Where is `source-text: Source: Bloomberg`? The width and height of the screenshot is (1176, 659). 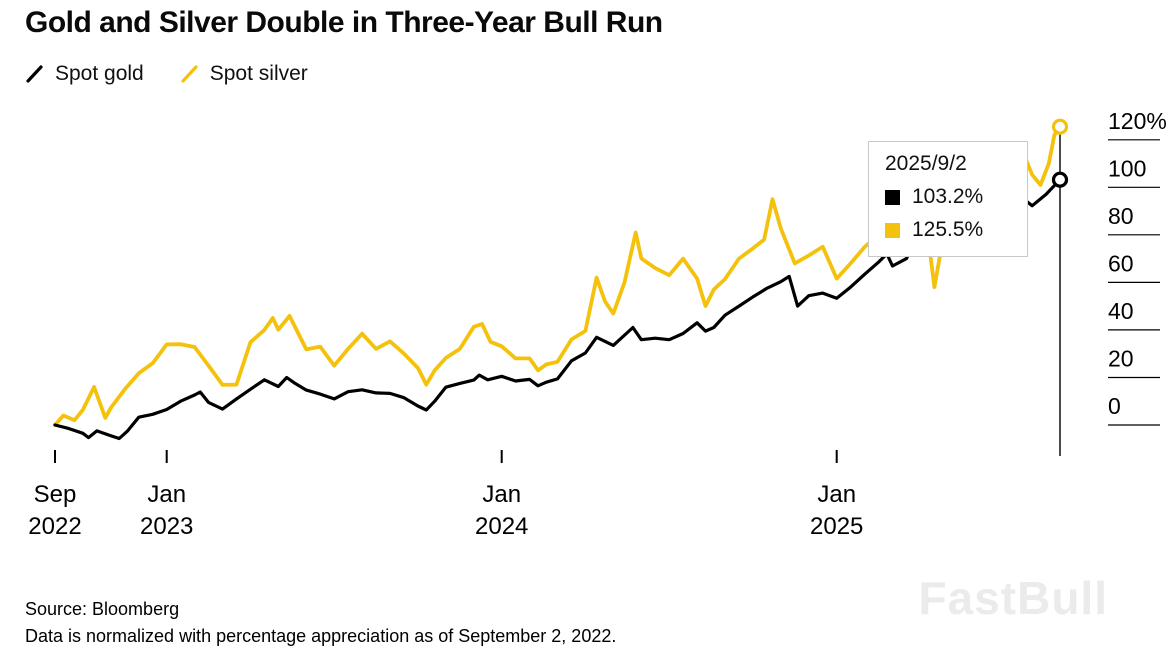 source-text: Source: Bloomberg is located at coordinates (102, 609).